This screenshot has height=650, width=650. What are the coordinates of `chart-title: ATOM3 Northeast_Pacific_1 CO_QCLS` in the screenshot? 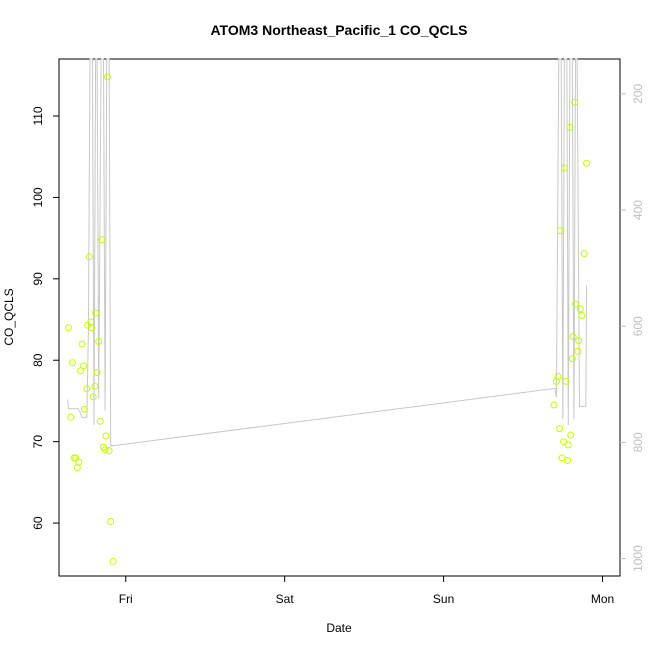 It's located at (338, 30).